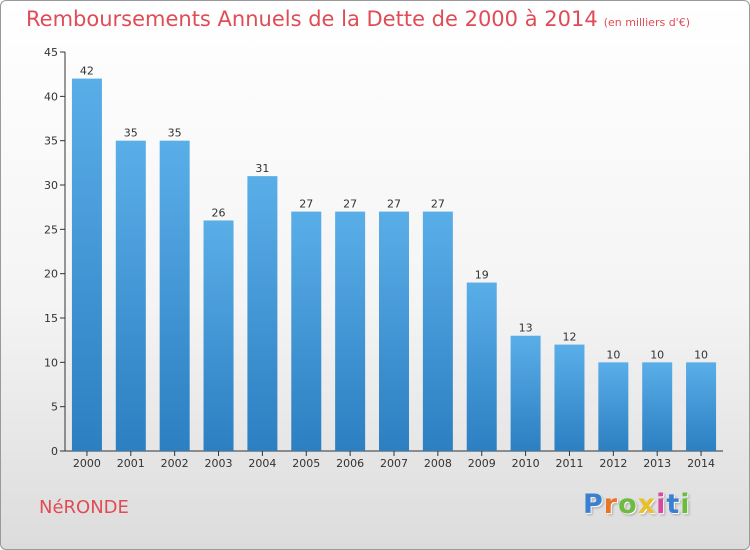 Image resolution: width=750 pixels, height=550 pixels. Describe the element at coordinates (175, 463) in the screenshot. I see `x-tick-label: 2002` at that location.